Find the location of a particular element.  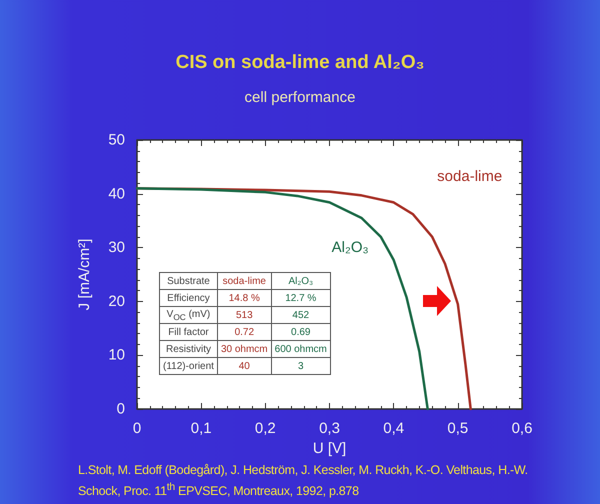

x-tick-label: 0 is located at coordinates (137, 428).